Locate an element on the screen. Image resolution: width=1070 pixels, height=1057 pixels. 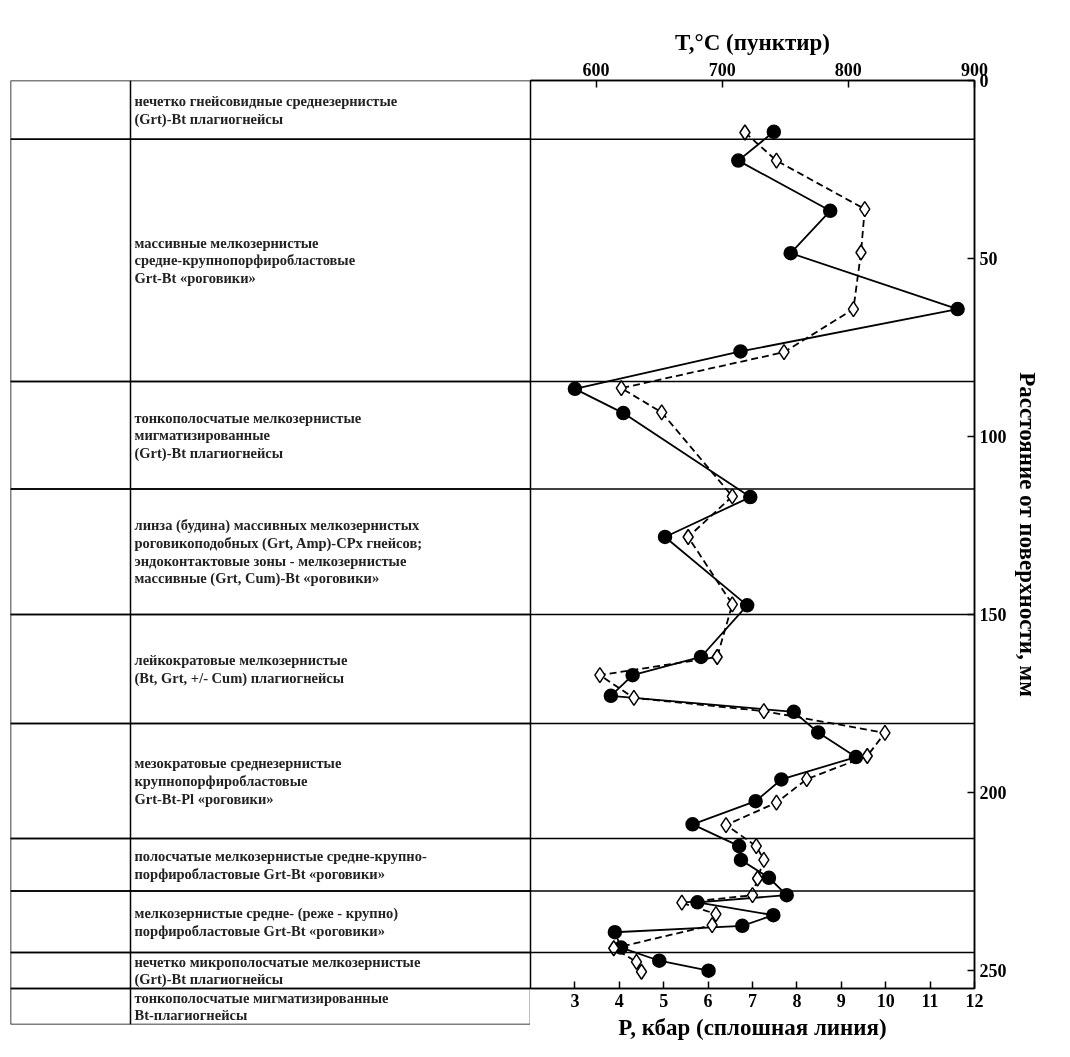
text: лейкократовые мелкозернистые (Bt, Grt, +/- Cum) плагиогнейсы is located at coordinates (241, 669).